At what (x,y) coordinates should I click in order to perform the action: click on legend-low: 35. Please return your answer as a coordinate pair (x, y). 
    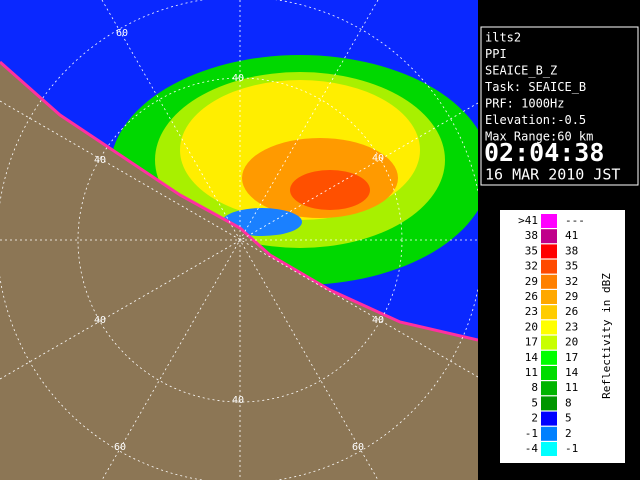
    Looking at the image, I should click on (531, 250).